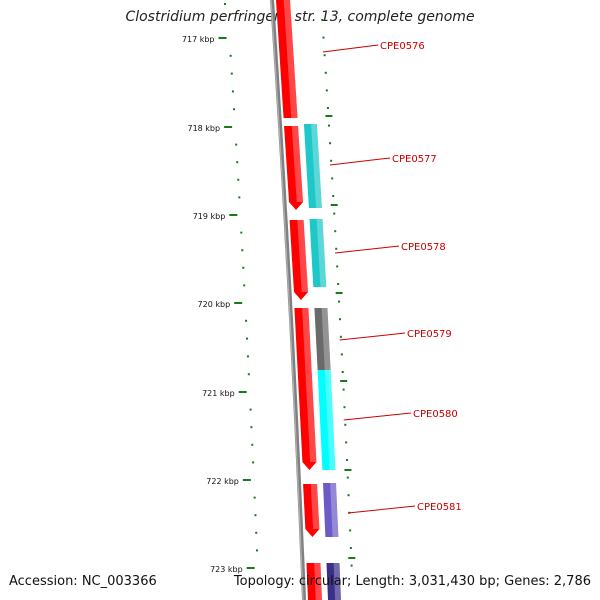  I want to click on gene-label: CPE0578, so click(423, 247).